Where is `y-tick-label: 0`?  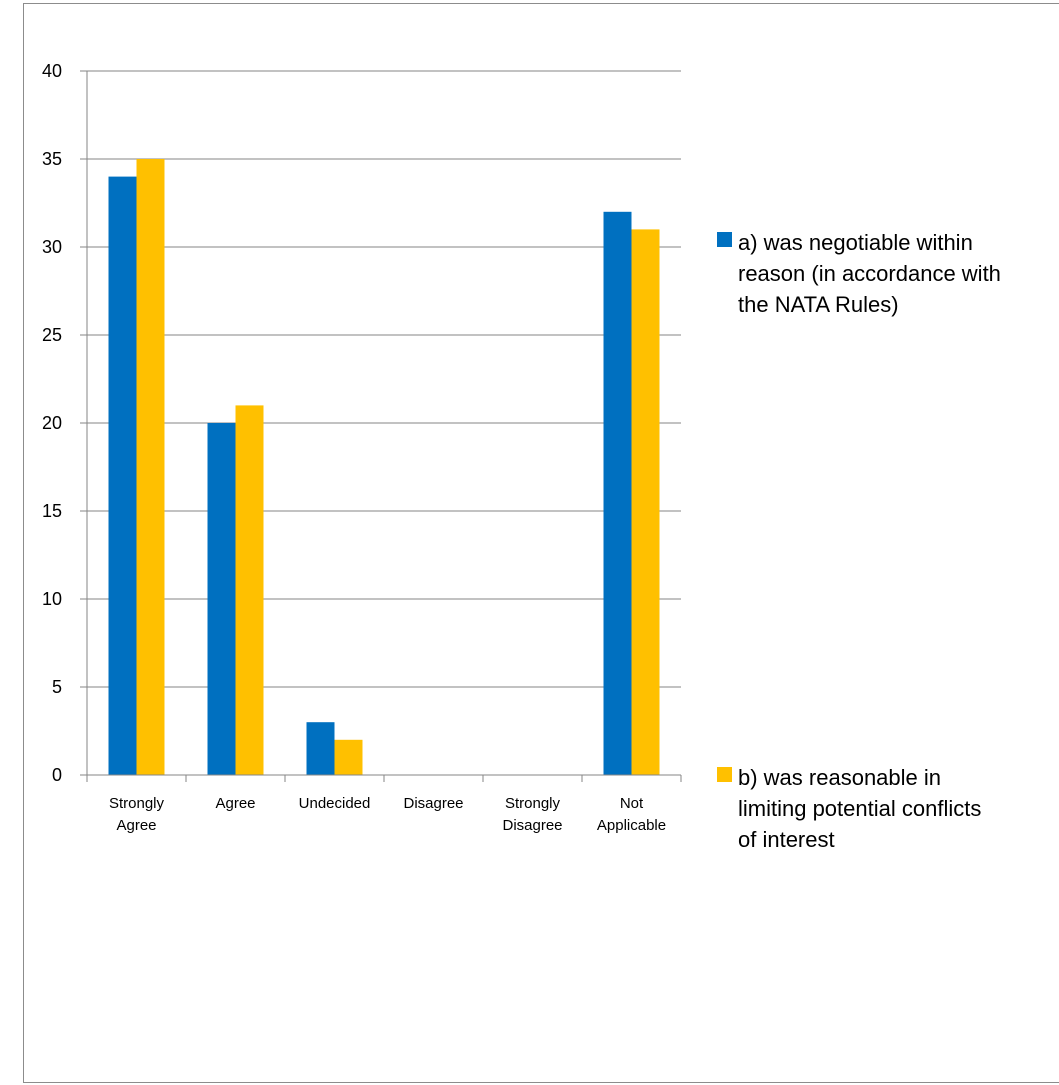 y-tick-label: 0 is located at coordinates (57, 775).